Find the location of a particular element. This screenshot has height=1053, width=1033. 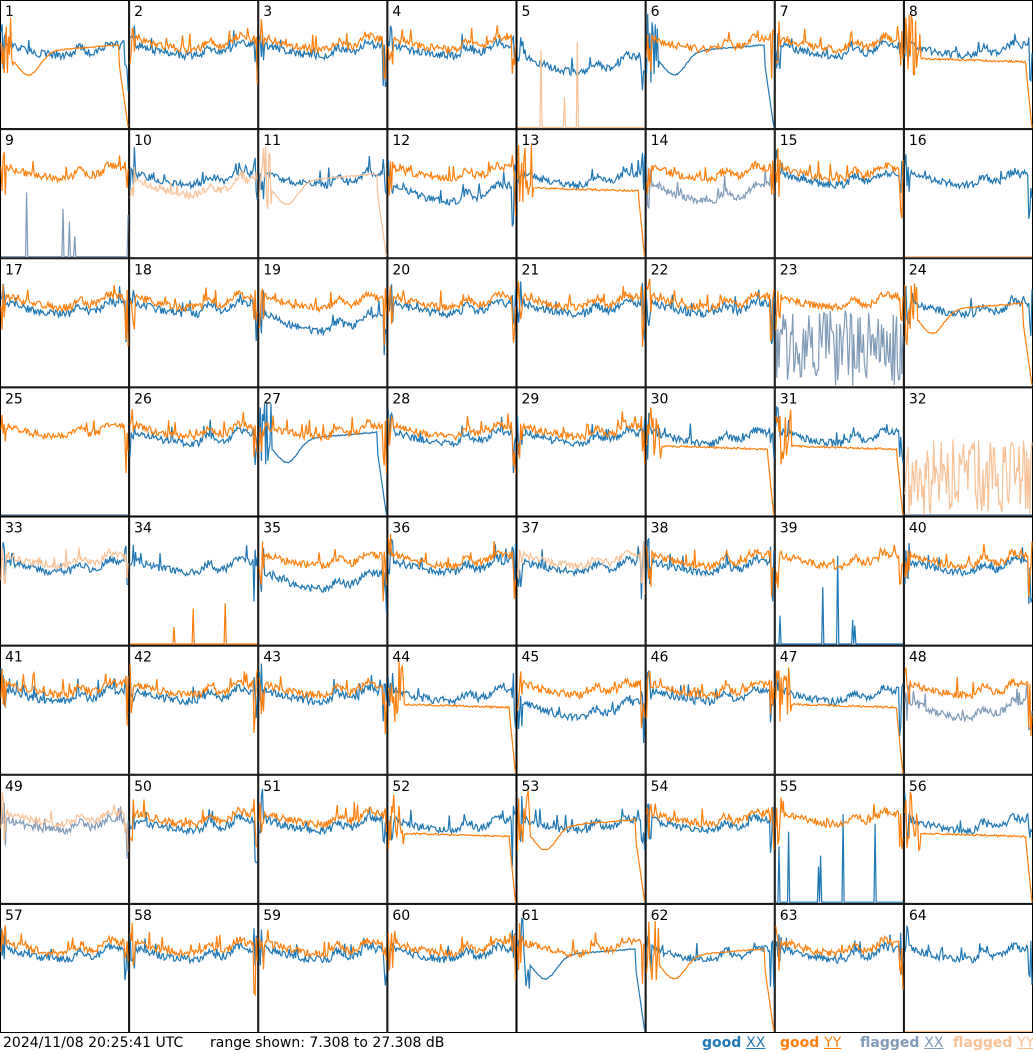

panel-46: 46 is located at coordinates (710, 710).